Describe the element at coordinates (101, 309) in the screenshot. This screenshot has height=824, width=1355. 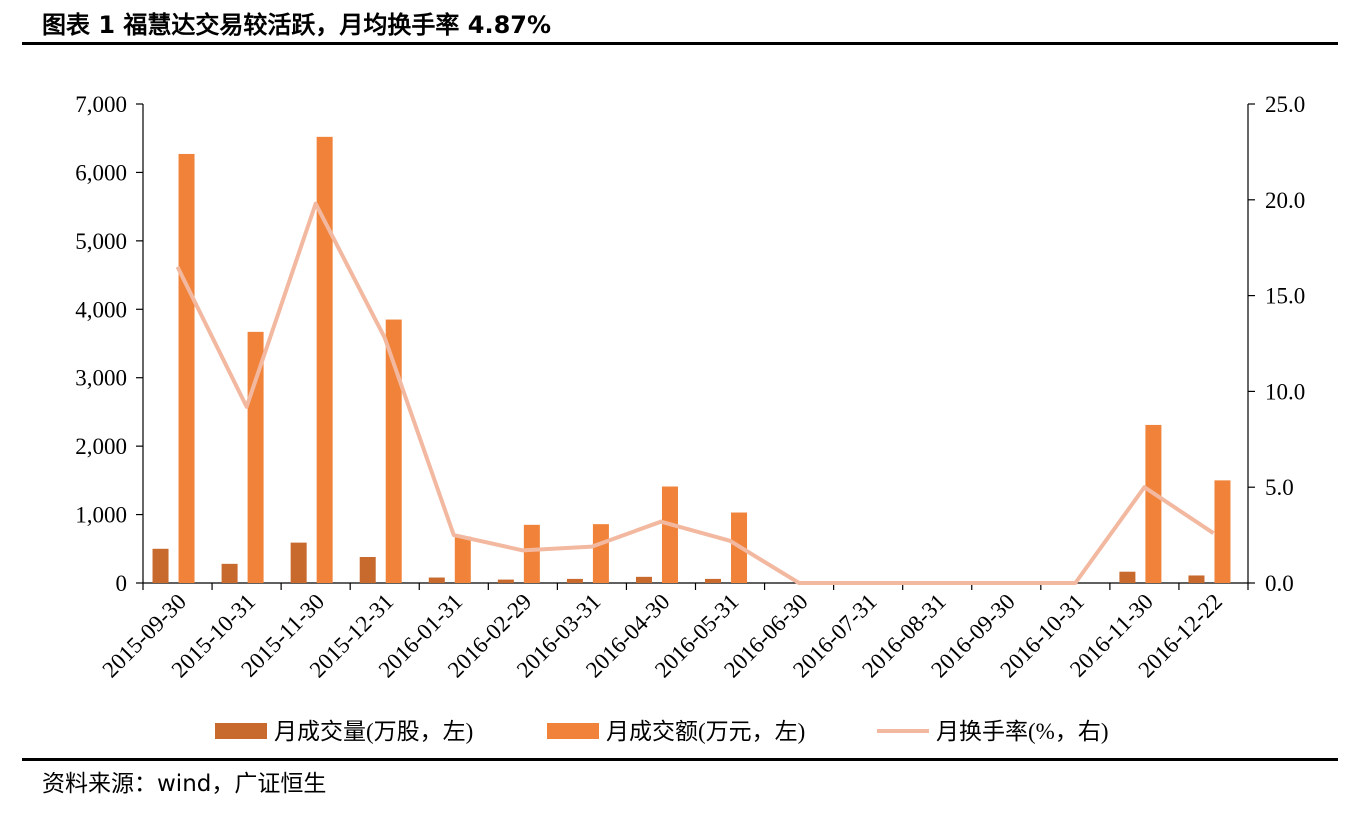
I see `left-tick-label: 4,000` at that location.